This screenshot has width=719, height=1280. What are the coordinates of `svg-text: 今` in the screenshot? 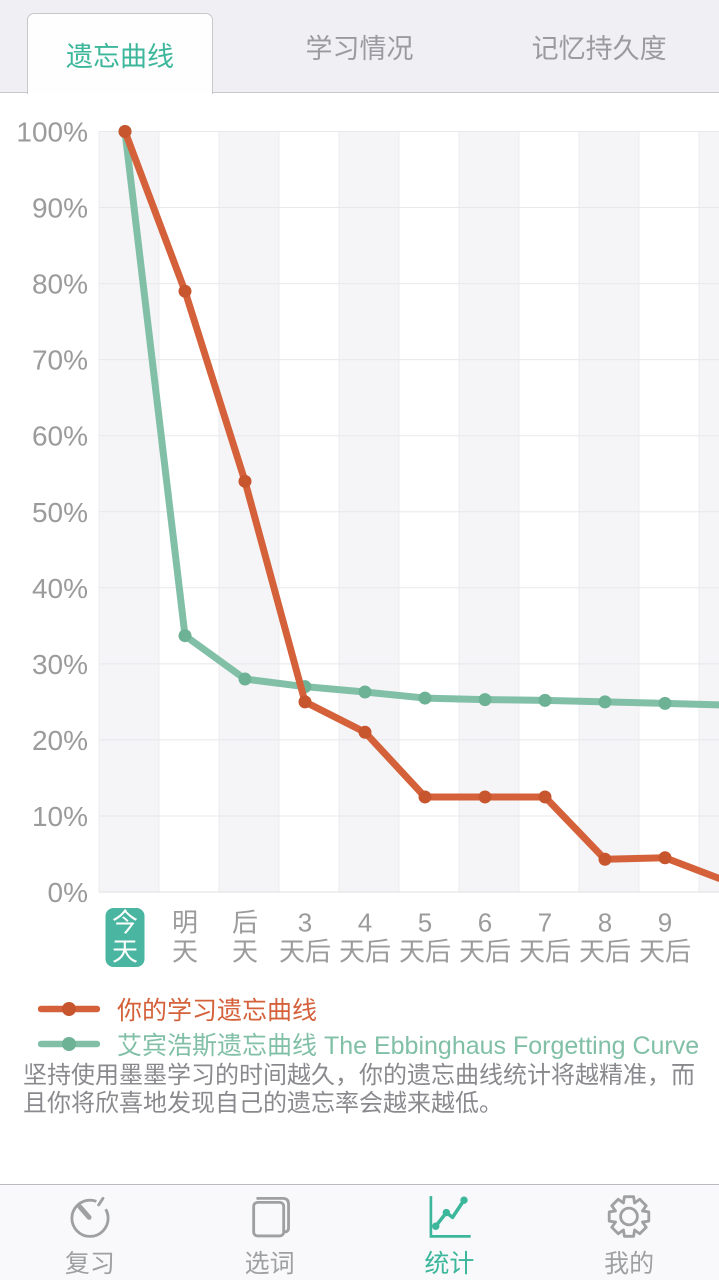 It's located at (125, 923).